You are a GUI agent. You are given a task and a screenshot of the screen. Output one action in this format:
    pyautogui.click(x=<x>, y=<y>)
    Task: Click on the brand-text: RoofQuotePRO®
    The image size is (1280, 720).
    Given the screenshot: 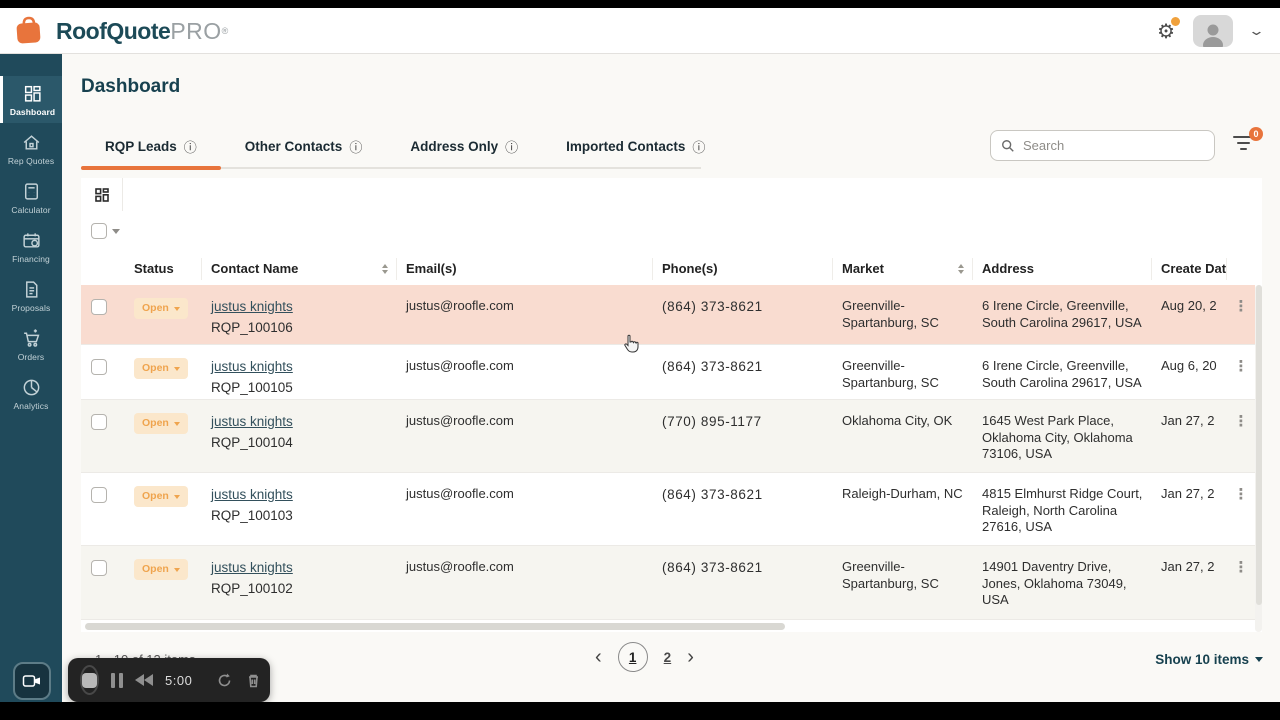 What is the action you would take?
    pyautogui.click(x=142, y=30)
    